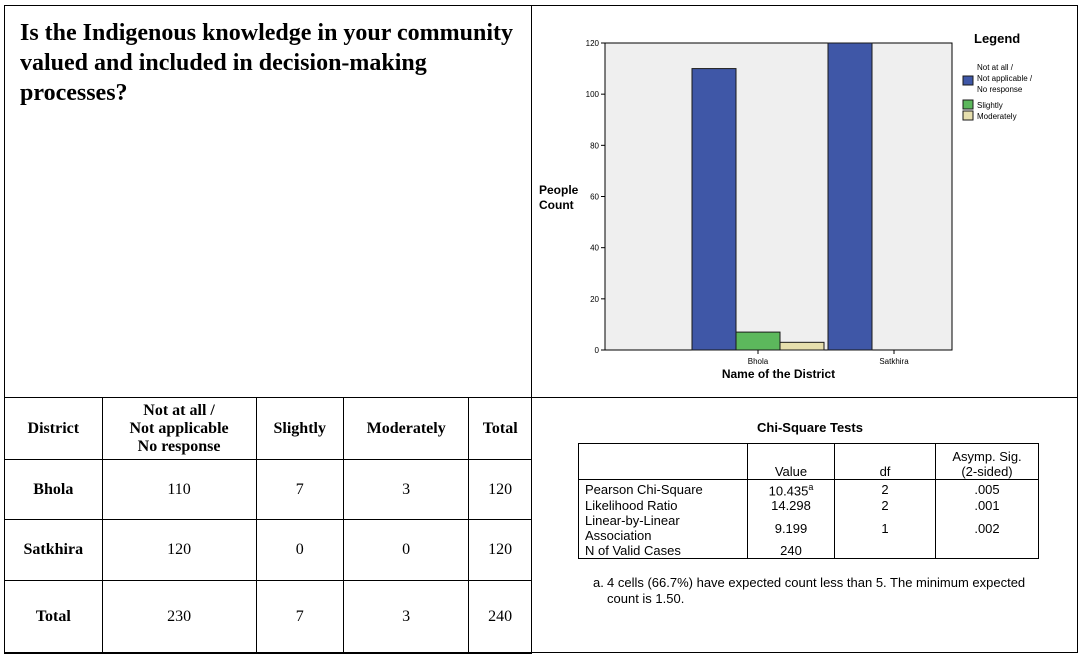  Describe the element at coordinates (791, 551) in the screenshot. I see `chi-value: 240` at that location.